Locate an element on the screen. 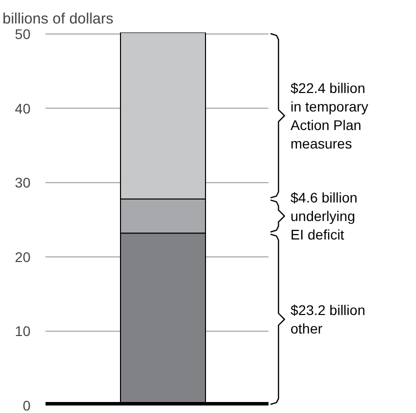 This screenshot has height=413, width=416. y-tick-label: 20 is located at coordinates (22, 256).